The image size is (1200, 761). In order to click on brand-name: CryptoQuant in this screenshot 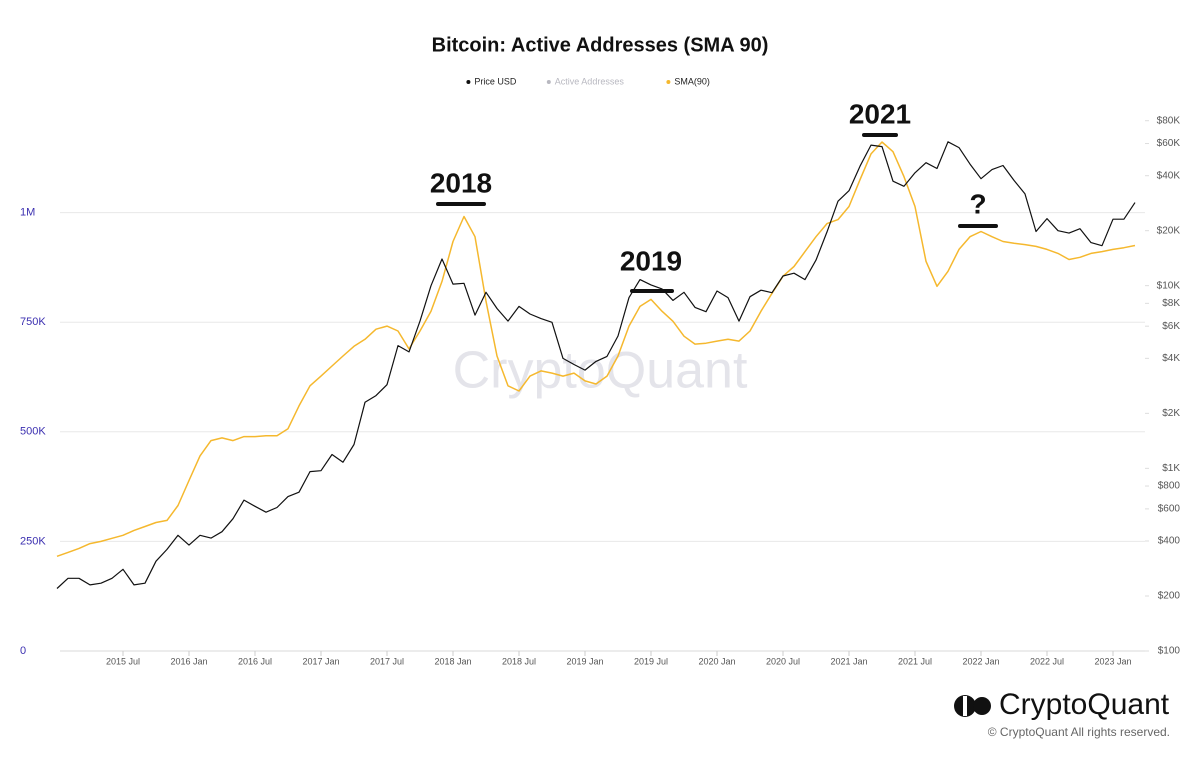, I will do `click(1084, 704)`.